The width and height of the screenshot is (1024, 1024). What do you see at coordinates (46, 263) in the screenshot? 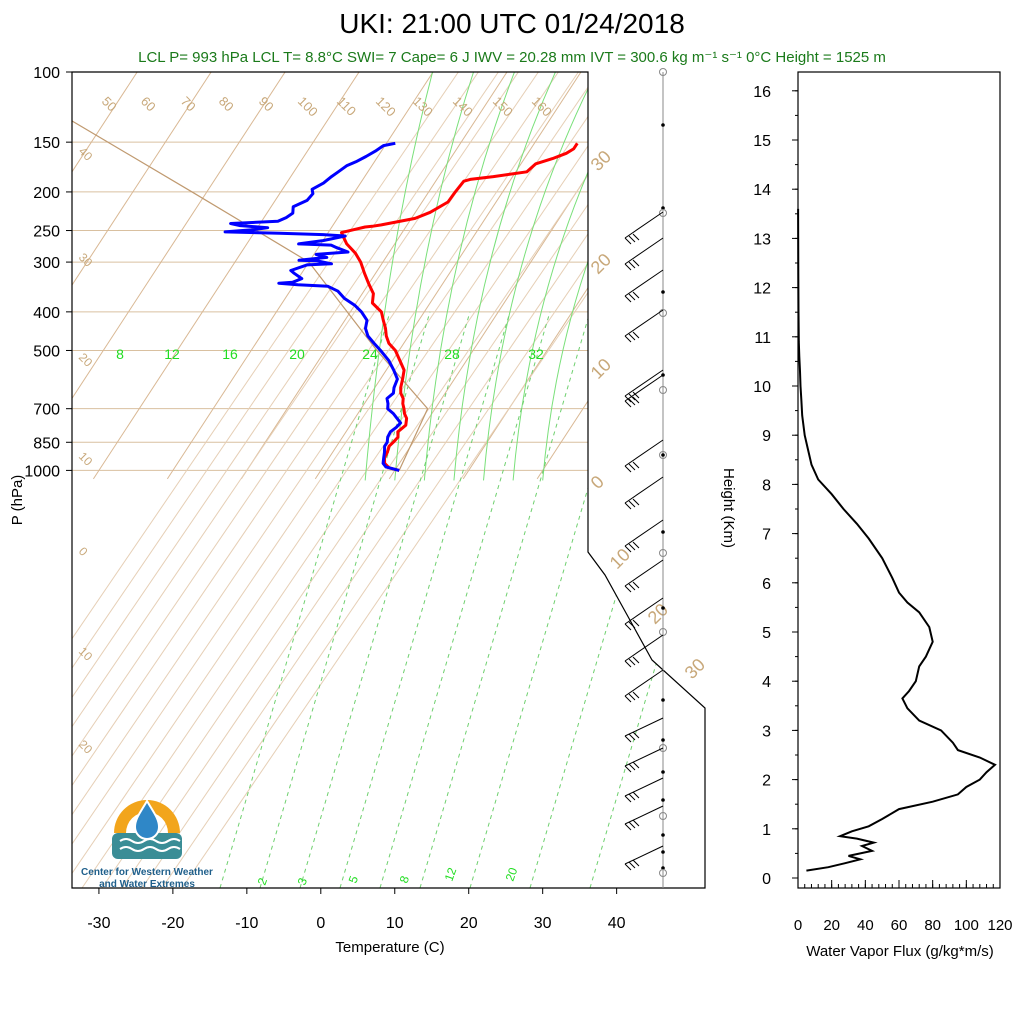
I see `pressure-tick-label: 300` at bounding box center [46, 263].